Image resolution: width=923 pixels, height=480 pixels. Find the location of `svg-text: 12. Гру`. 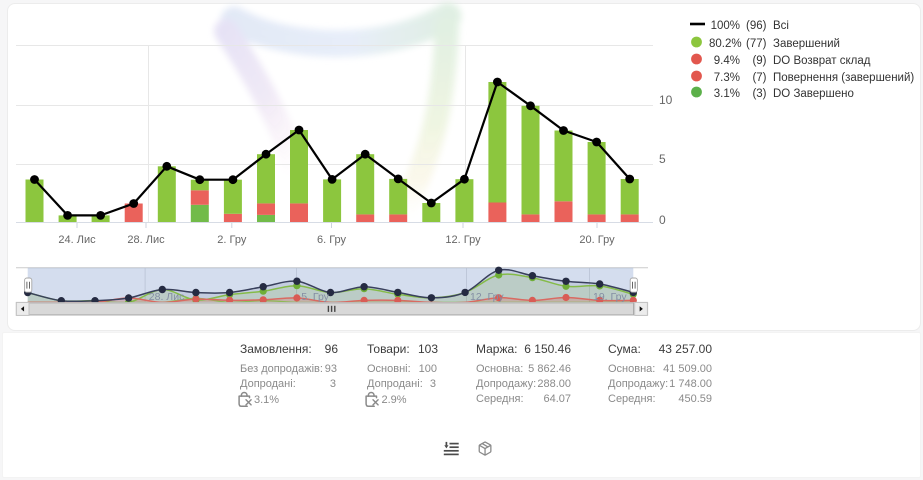

svg-text: 12. Гру is located at coordinates (487, 297).